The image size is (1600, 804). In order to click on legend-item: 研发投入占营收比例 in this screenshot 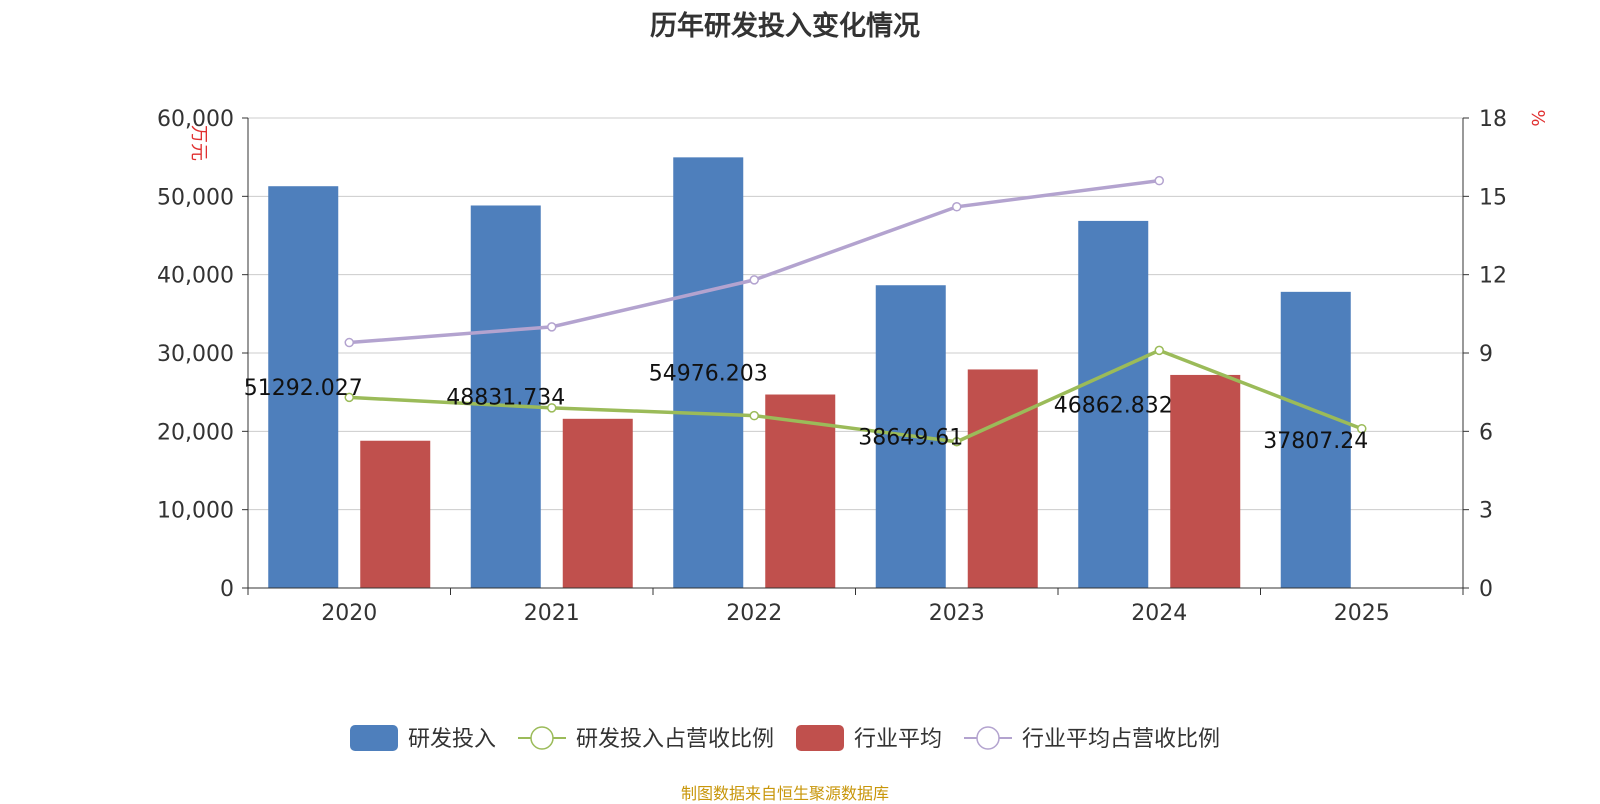, I will do `click(646, 739)`.